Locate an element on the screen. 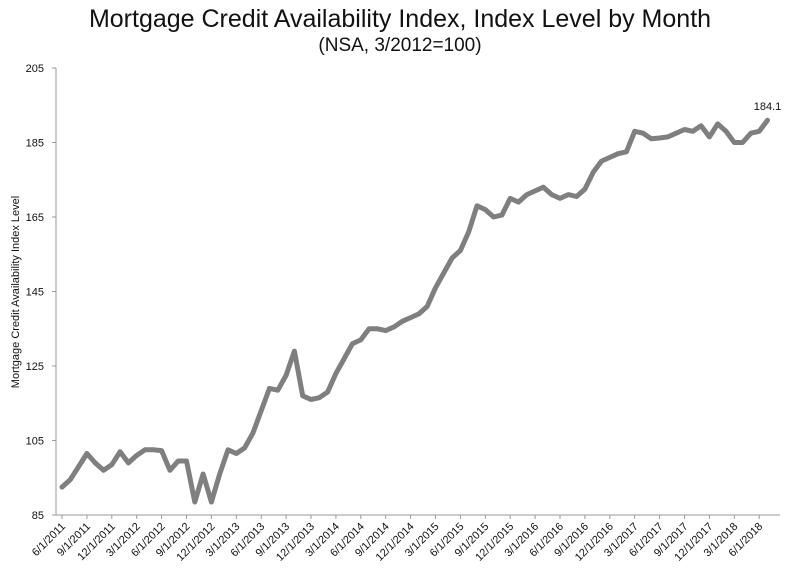 The height and width of the screenshot is (574, 800). y-tick-label: 205 is located at coordinates (35, 69).